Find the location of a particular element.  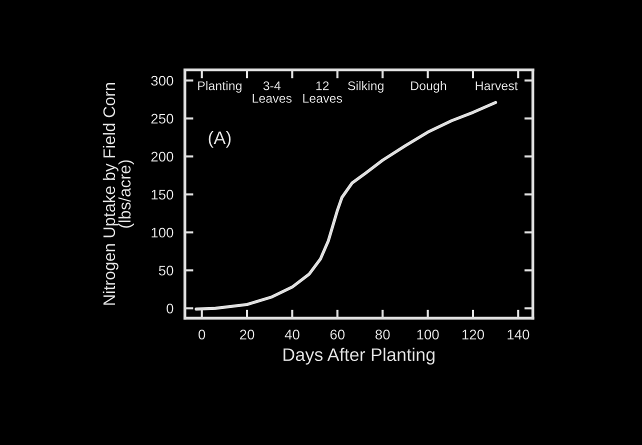

y-tick-label: 0 is located at coordinates (170, 309).